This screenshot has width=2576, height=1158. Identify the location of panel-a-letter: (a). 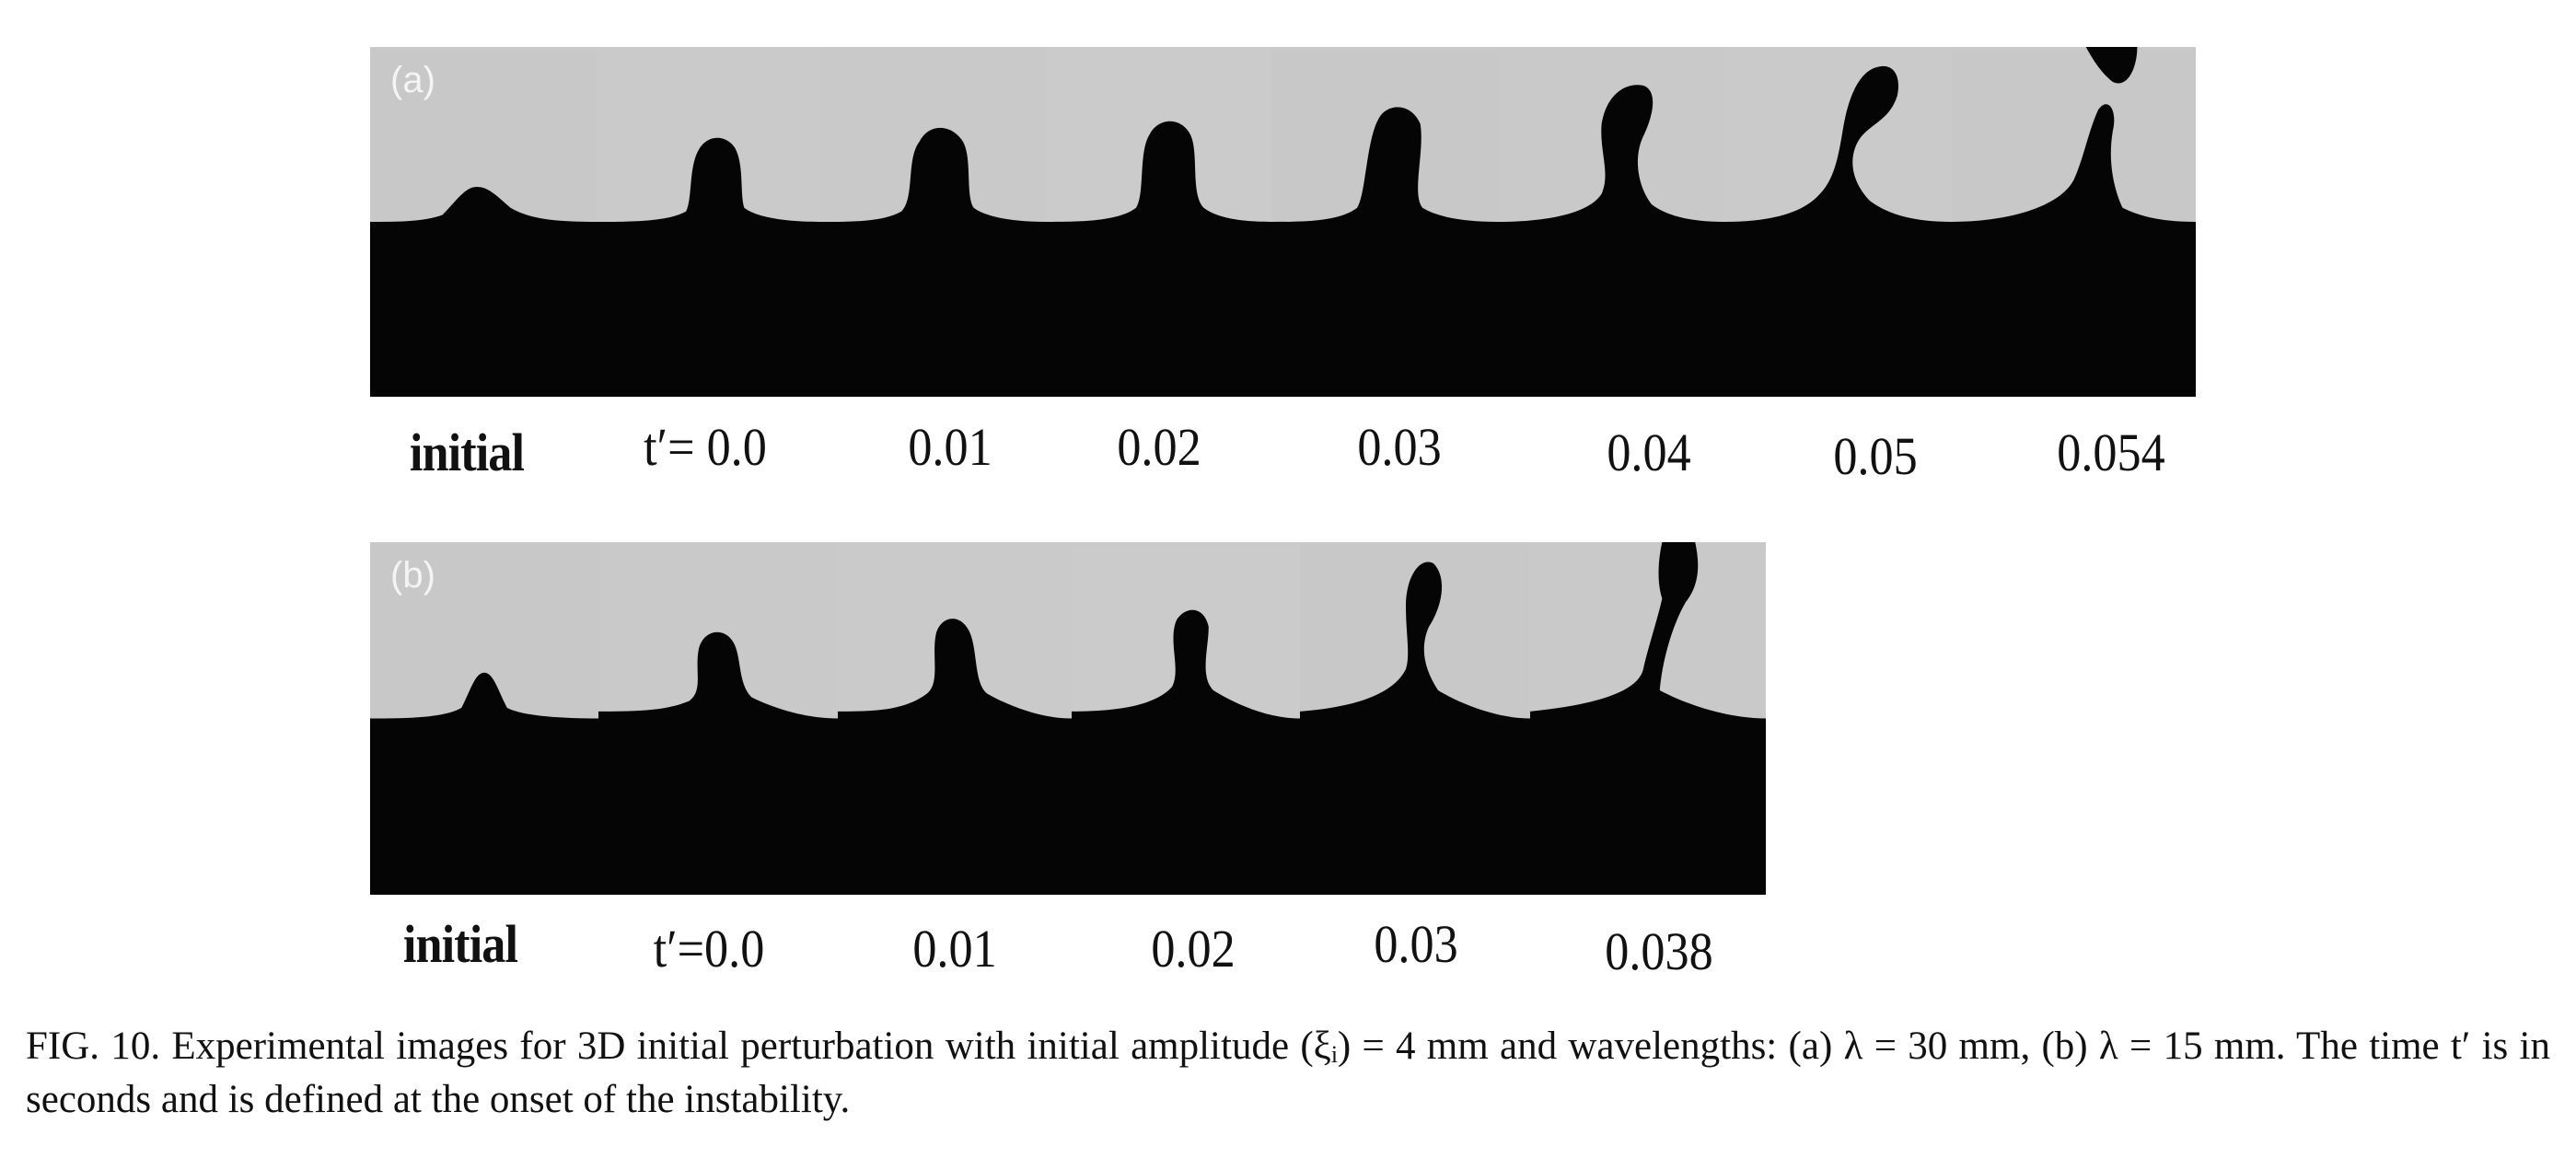
(412, 80).